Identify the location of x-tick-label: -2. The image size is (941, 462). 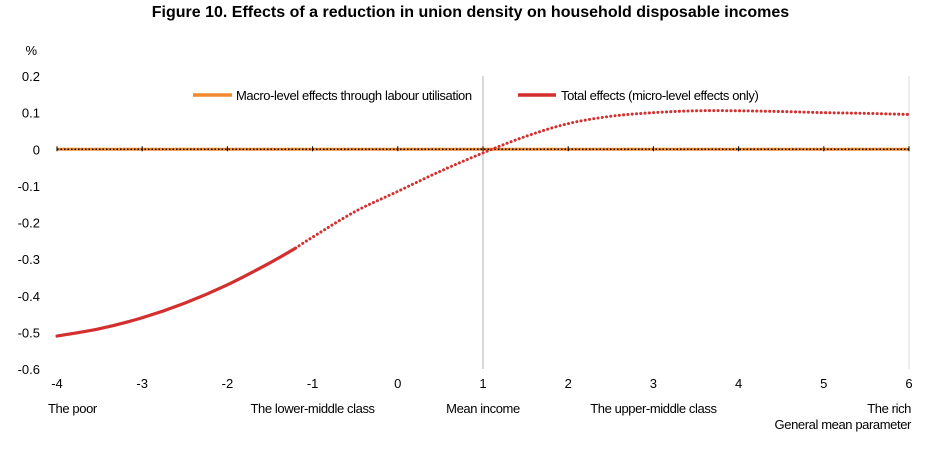
(228, 383).